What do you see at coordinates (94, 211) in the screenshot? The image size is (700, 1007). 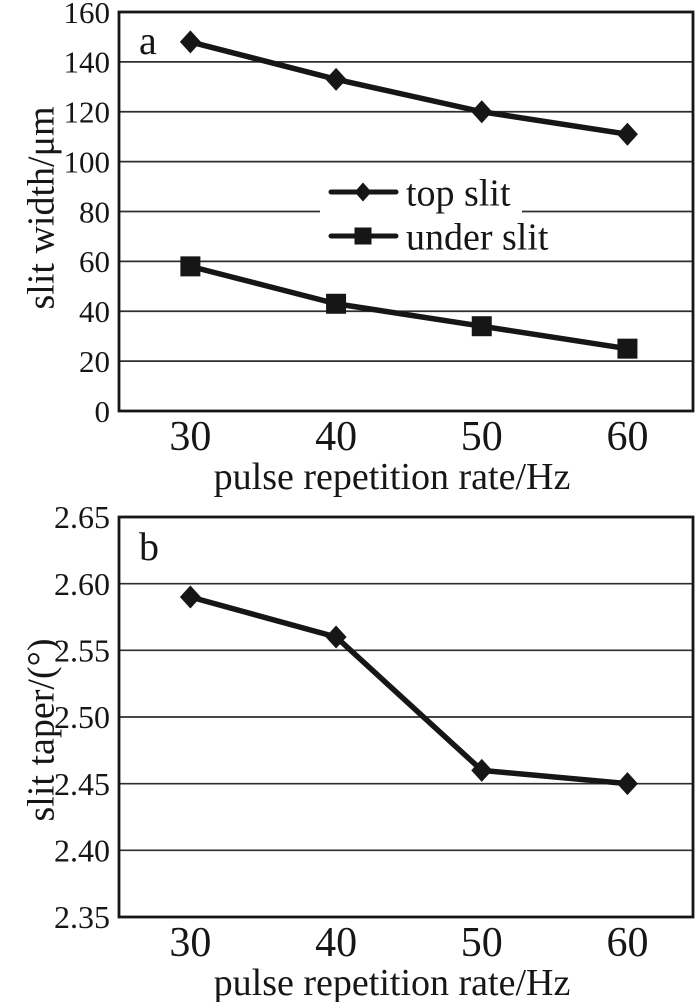 I see `y-tick-label: 80` at bounding box center [94, 211].